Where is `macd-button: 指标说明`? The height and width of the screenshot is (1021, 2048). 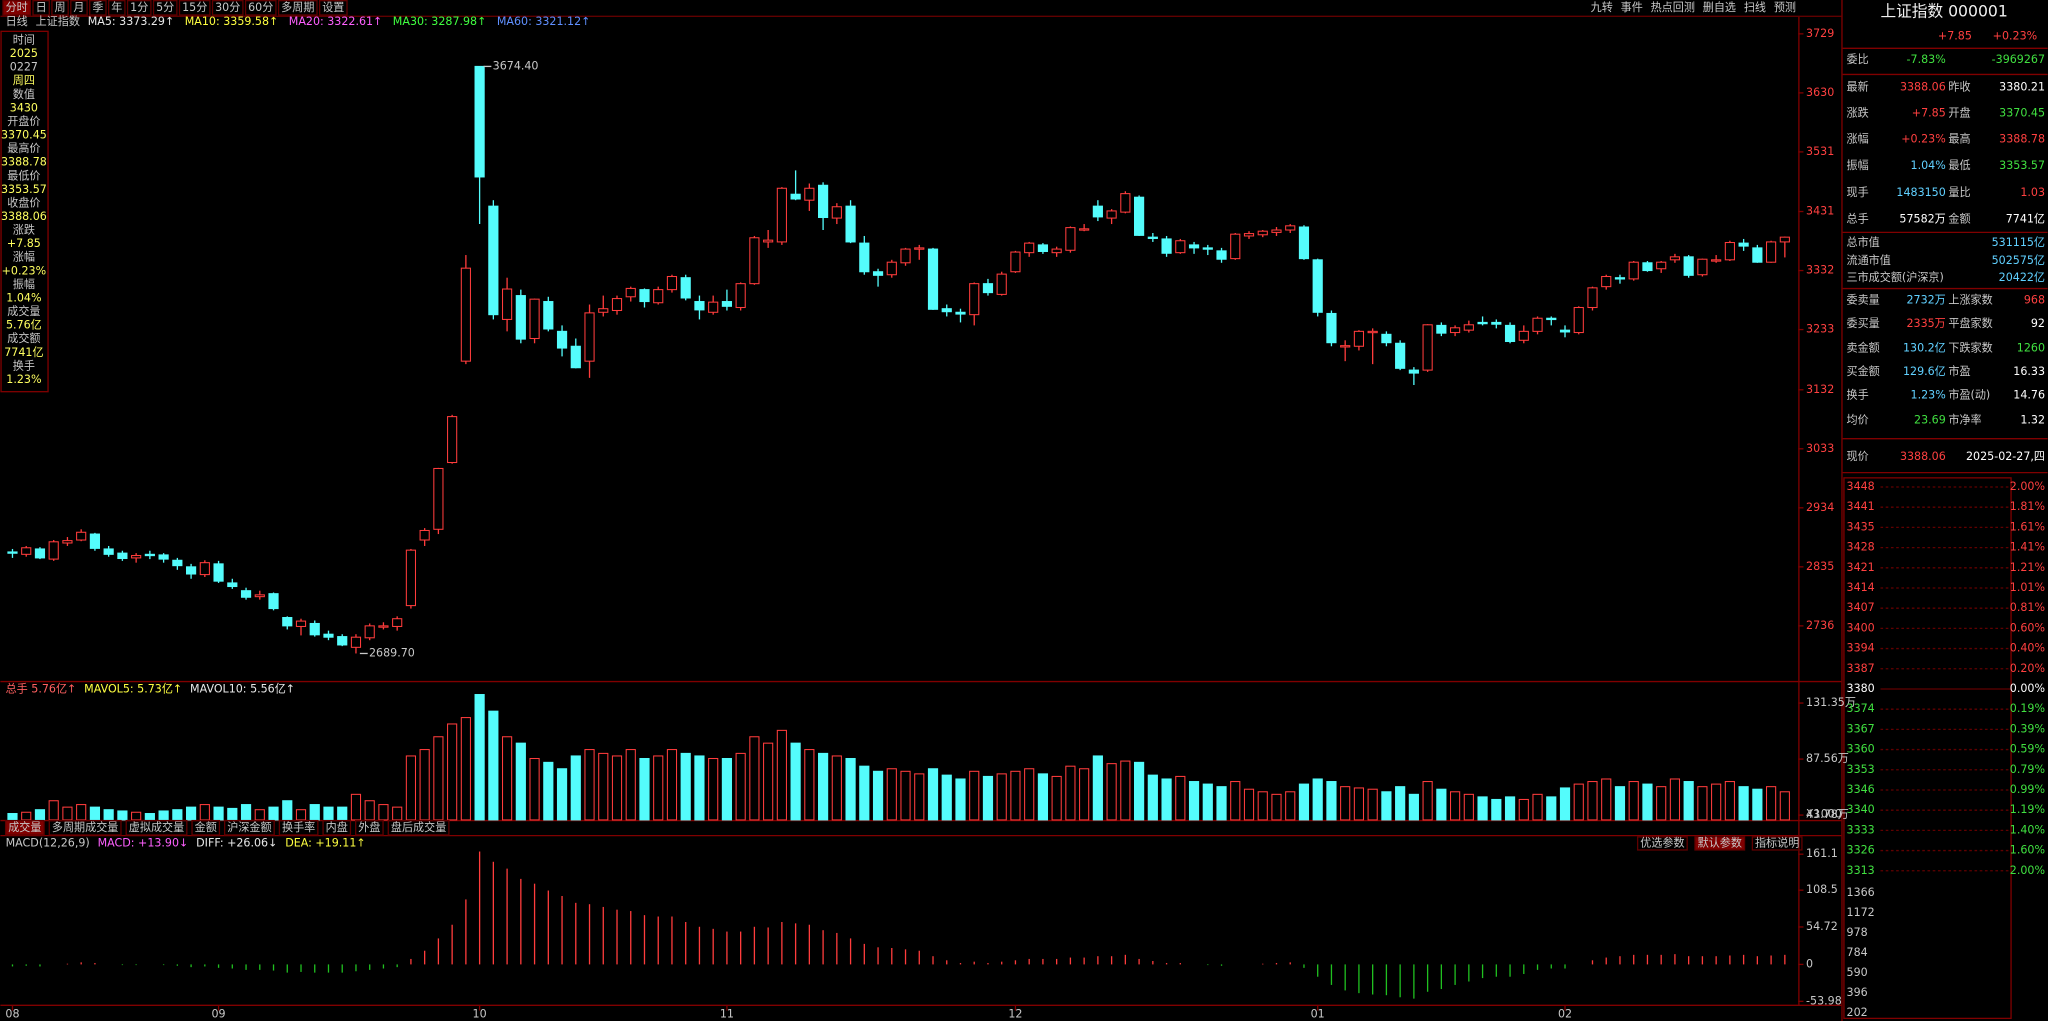
macd-button: 指标说明 is located at coordinates (1777, 842).